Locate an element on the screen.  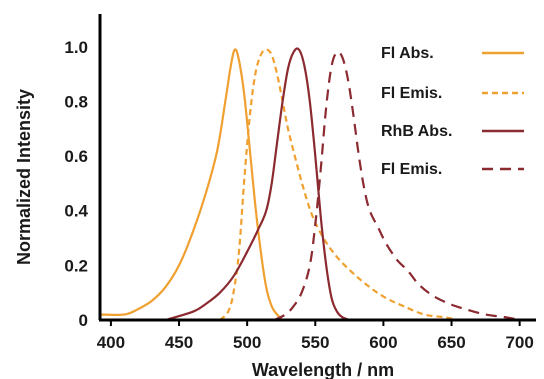
legend-label-3: RhB Abs. is located at coordinates (416, 131).